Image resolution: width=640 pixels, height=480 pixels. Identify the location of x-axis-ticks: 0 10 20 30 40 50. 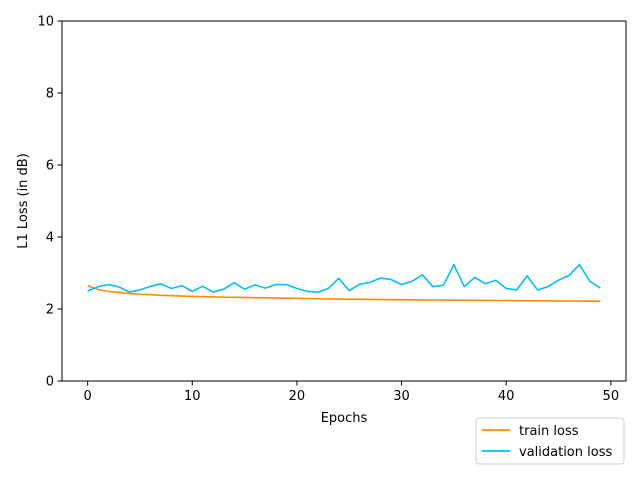
(351, 392).